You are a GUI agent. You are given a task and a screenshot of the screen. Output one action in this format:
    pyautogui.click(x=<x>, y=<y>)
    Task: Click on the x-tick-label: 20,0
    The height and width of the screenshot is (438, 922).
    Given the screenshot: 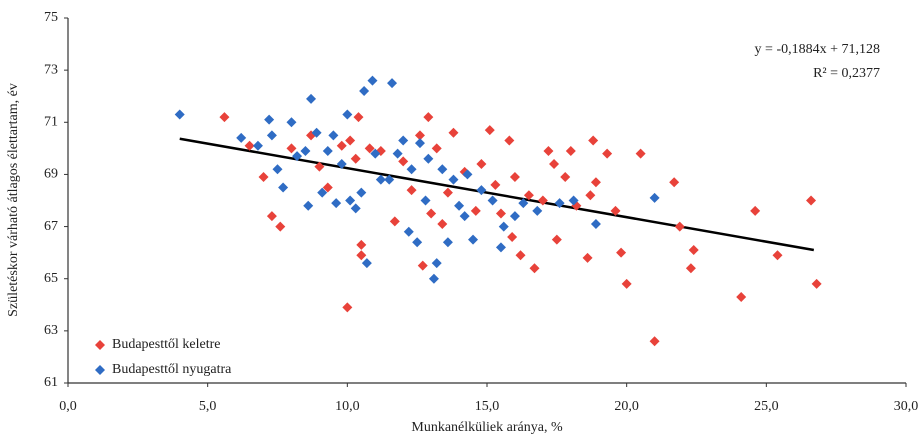 What is the action you would take?
    pyautogui.click(x=626, y=406)
    